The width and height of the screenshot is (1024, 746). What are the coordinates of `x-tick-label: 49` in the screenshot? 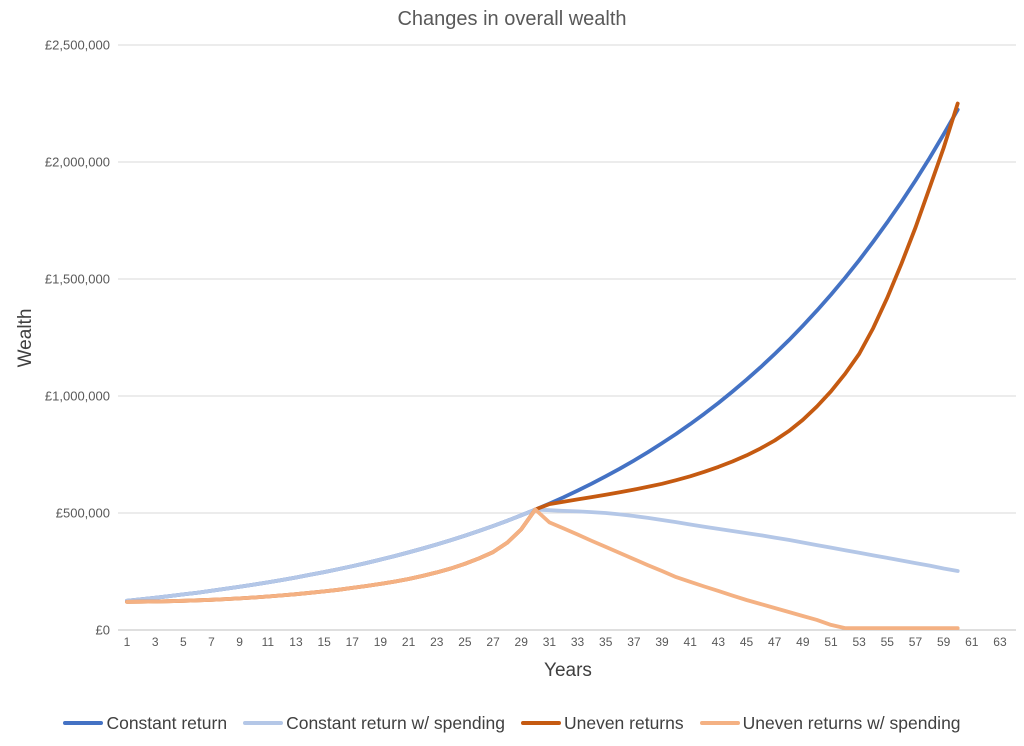 It's located at (803, 642).